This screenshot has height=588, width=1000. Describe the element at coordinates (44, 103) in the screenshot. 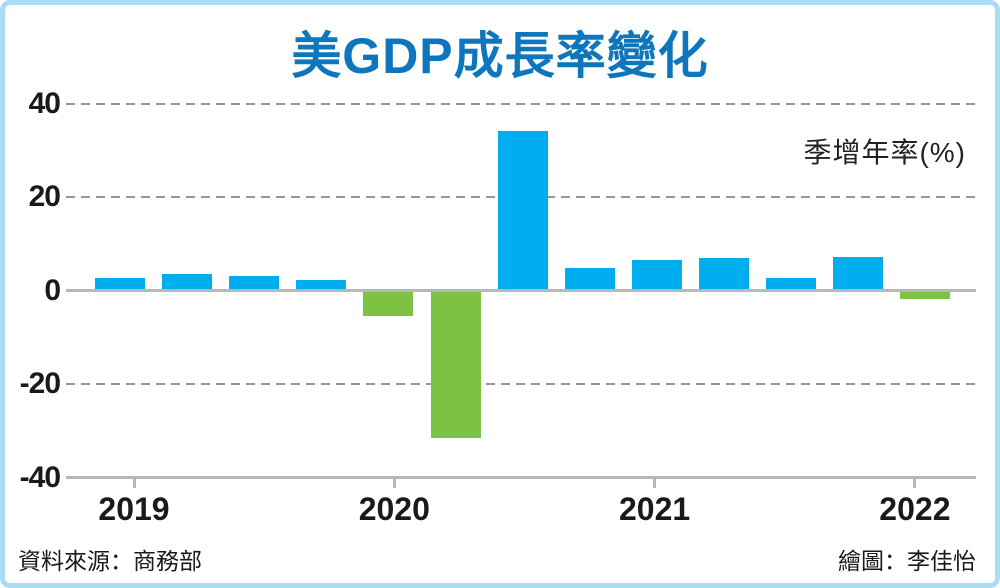

I see `y-tick-label-40: 40` at that location.